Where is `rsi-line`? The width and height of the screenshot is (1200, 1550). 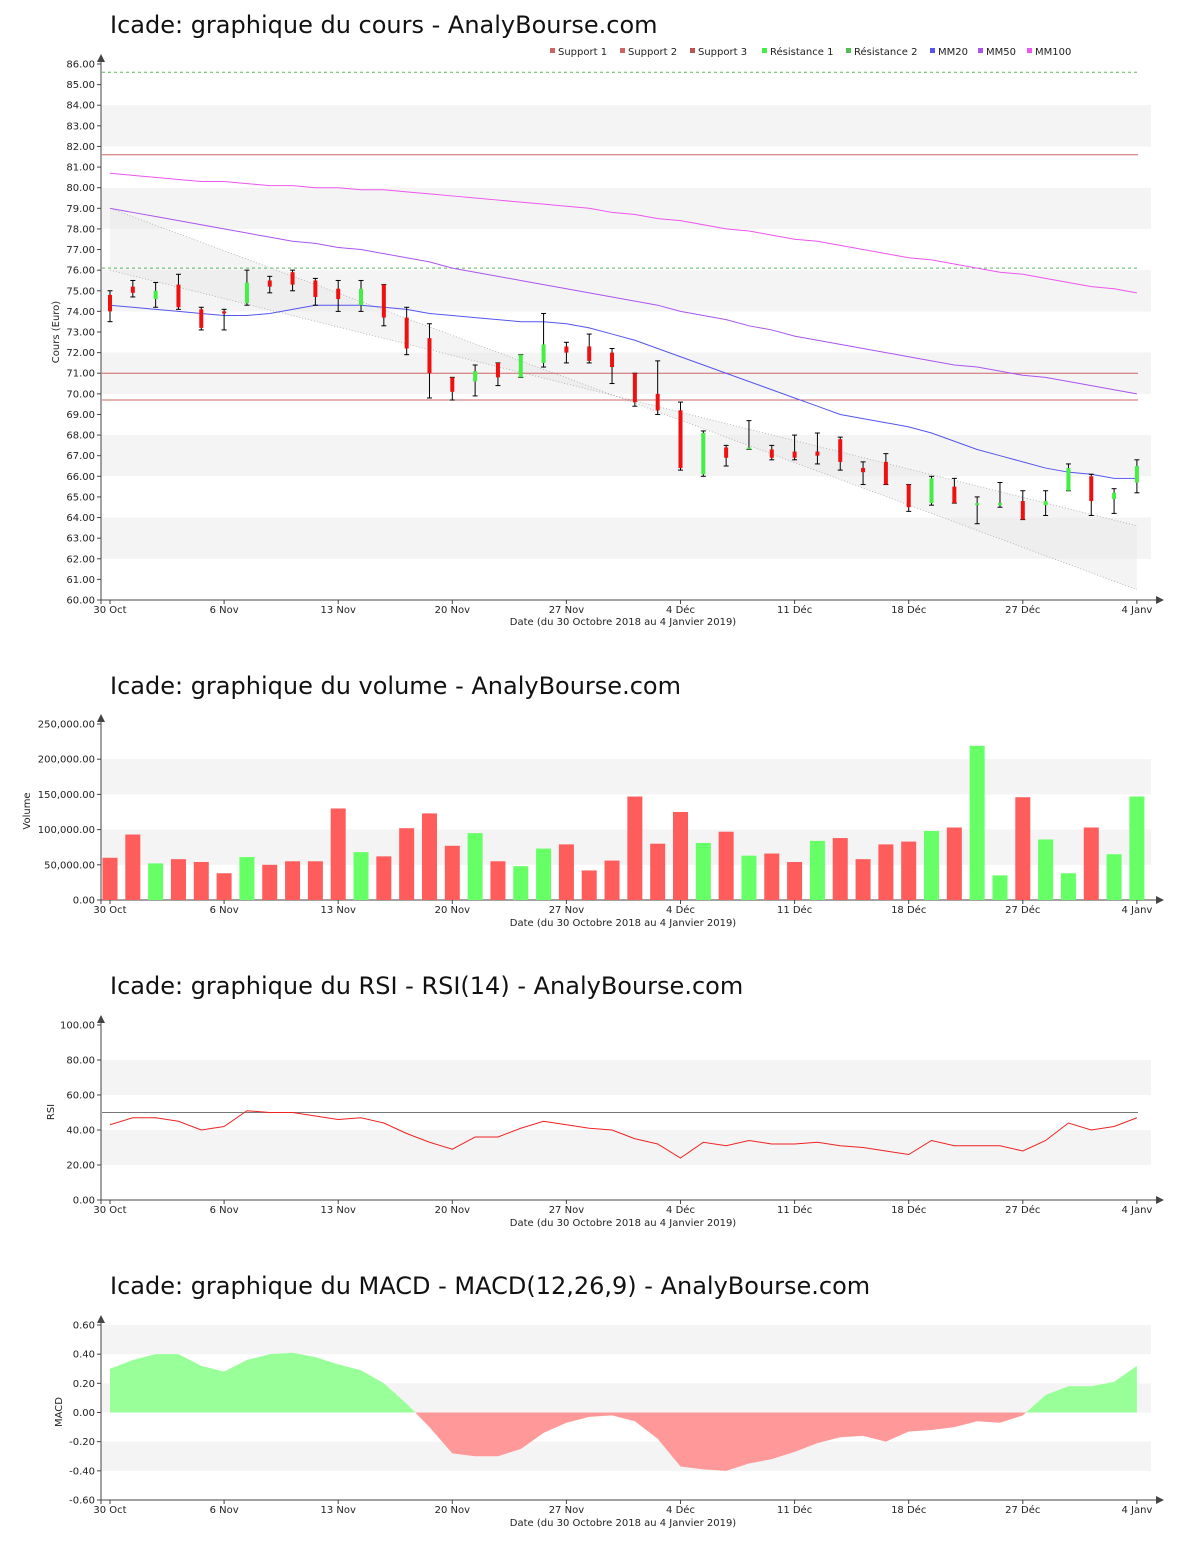 rsi-line is located at coordinates (623, 1134).